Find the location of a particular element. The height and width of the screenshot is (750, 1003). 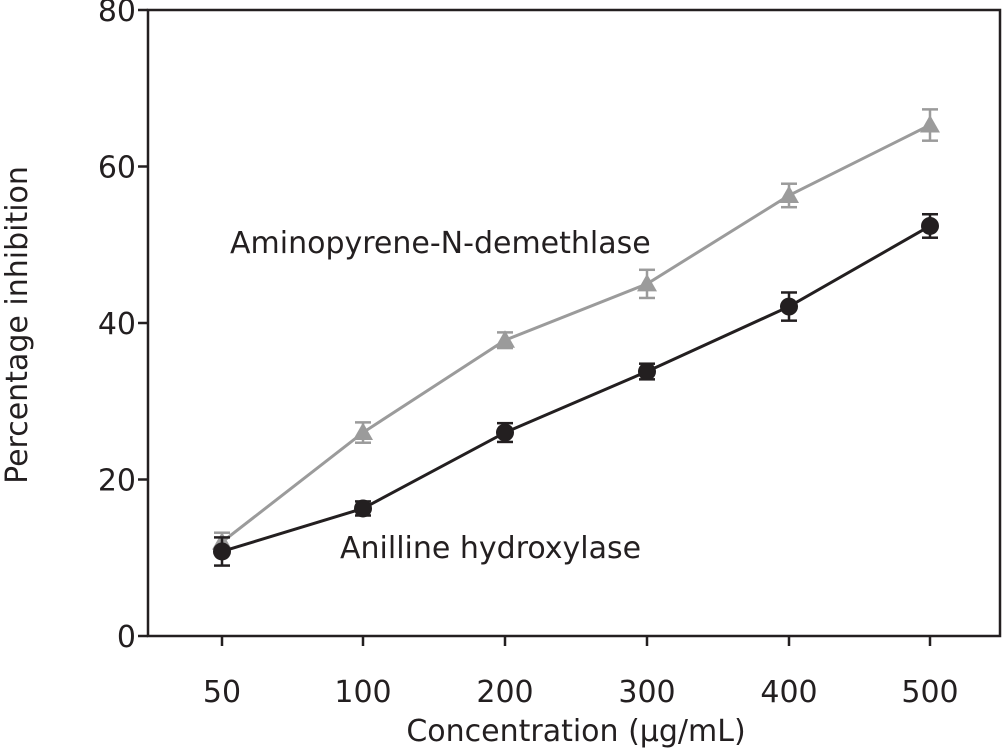

annotation-aminopyrene: Aminopyrene-N-demethlase is located at coordinates (440, 243).